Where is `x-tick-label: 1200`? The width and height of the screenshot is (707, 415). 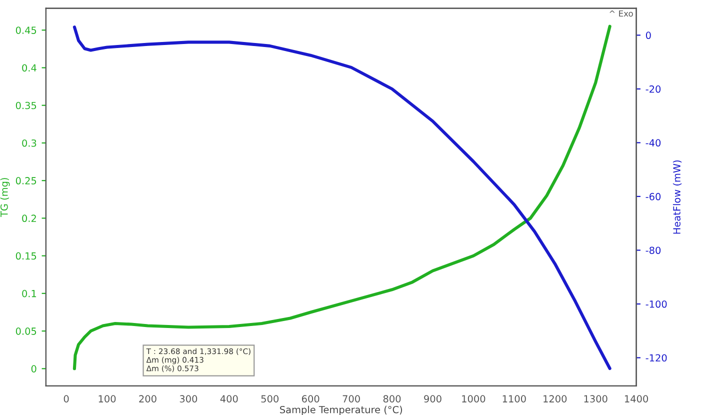 x-tick-label: 1200 is located at coordinates (555, 399).